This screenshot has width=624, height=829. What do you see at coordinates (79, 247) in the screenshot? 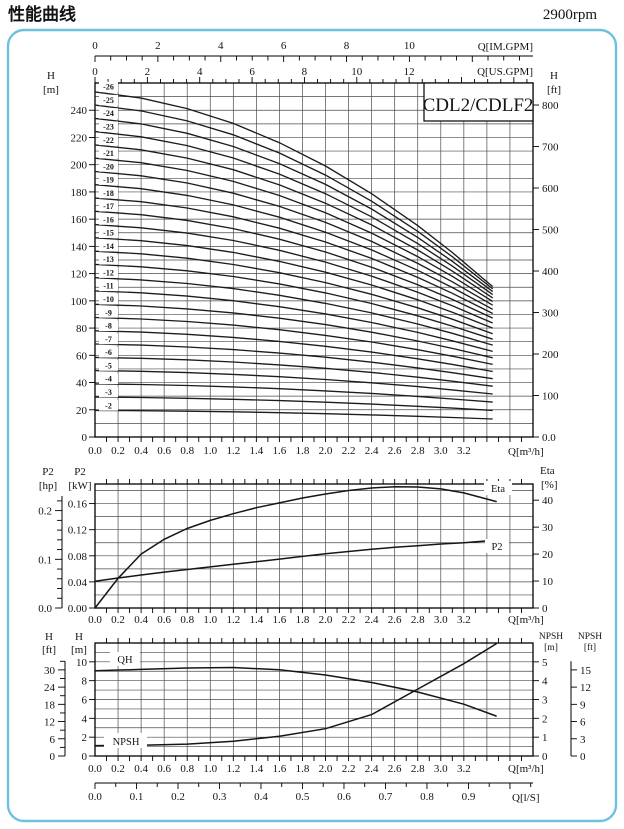
I see `h-m-tick-label: 140` at bounding box center [79, 247].